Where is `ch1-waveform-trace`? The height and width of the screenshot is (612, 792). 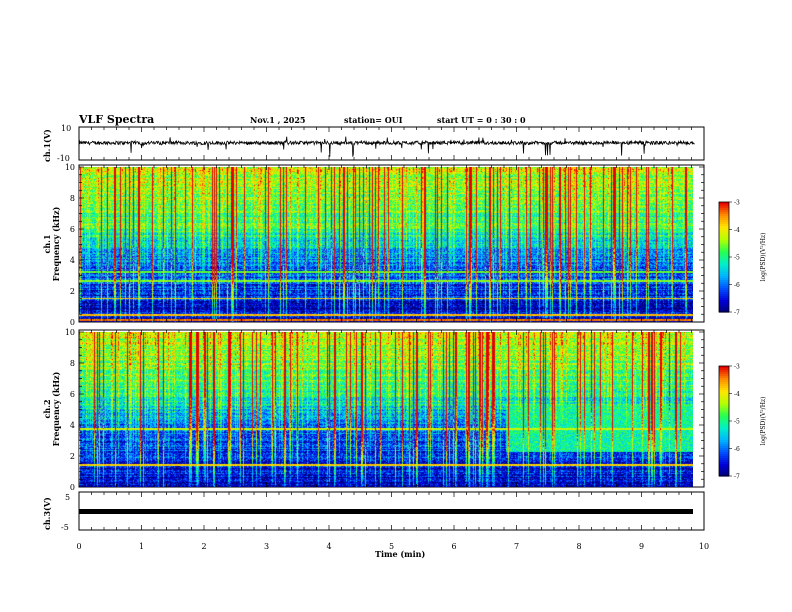 ch1-waveform-trace is located at coordinates (386, 146).